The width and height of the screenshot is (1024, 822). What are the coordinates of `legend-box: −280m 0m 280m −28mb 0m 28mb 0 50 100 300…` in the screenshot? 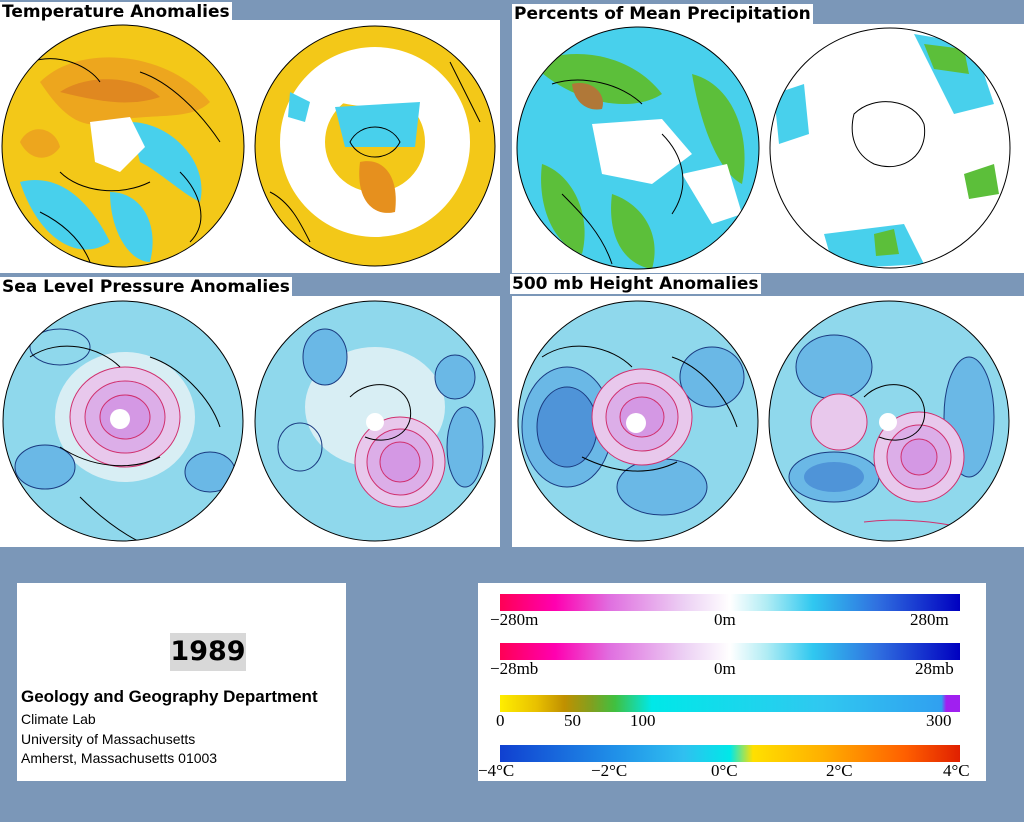 It's located at (732, 682).